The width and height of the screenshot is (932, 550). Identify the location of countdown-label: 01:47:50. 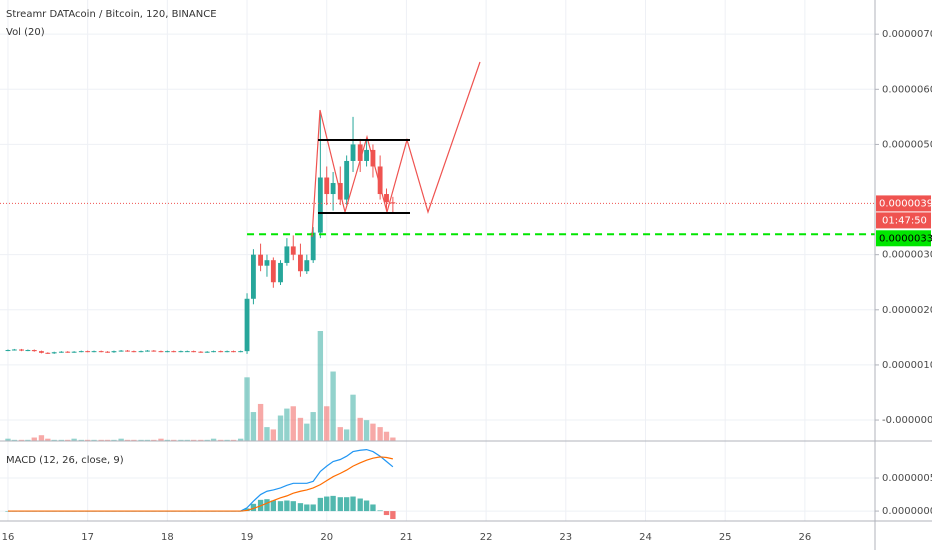
(904, 220).